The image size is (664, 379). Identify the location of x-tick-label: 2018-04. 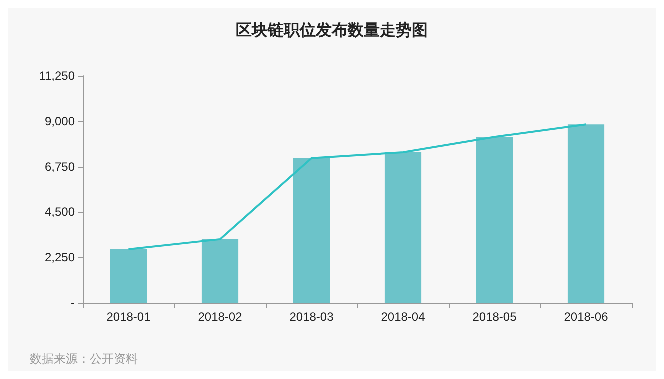
(403, 317).